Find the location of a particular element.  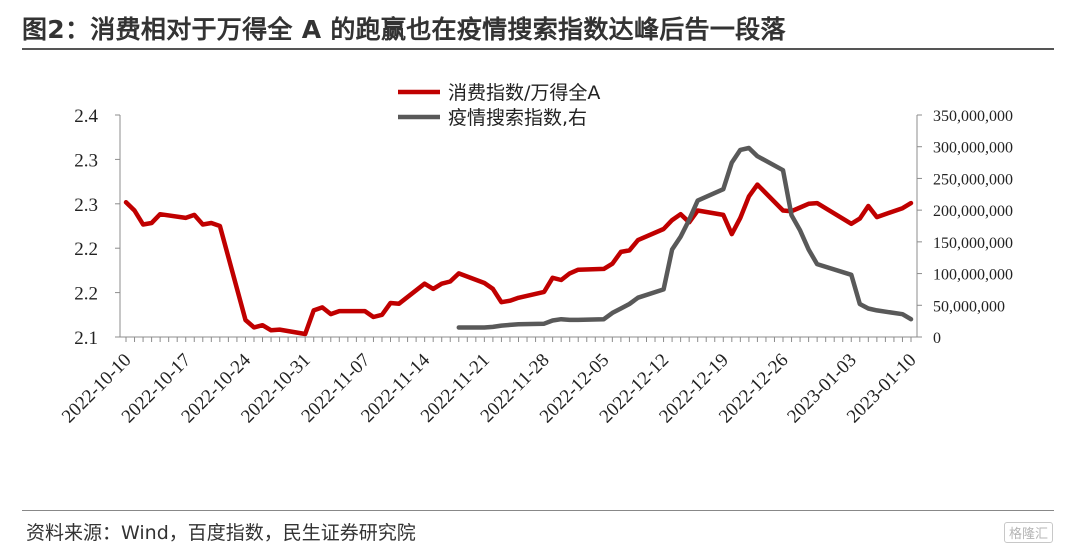

y-right-tick-label: 0 is located at coordinates (937, 338).